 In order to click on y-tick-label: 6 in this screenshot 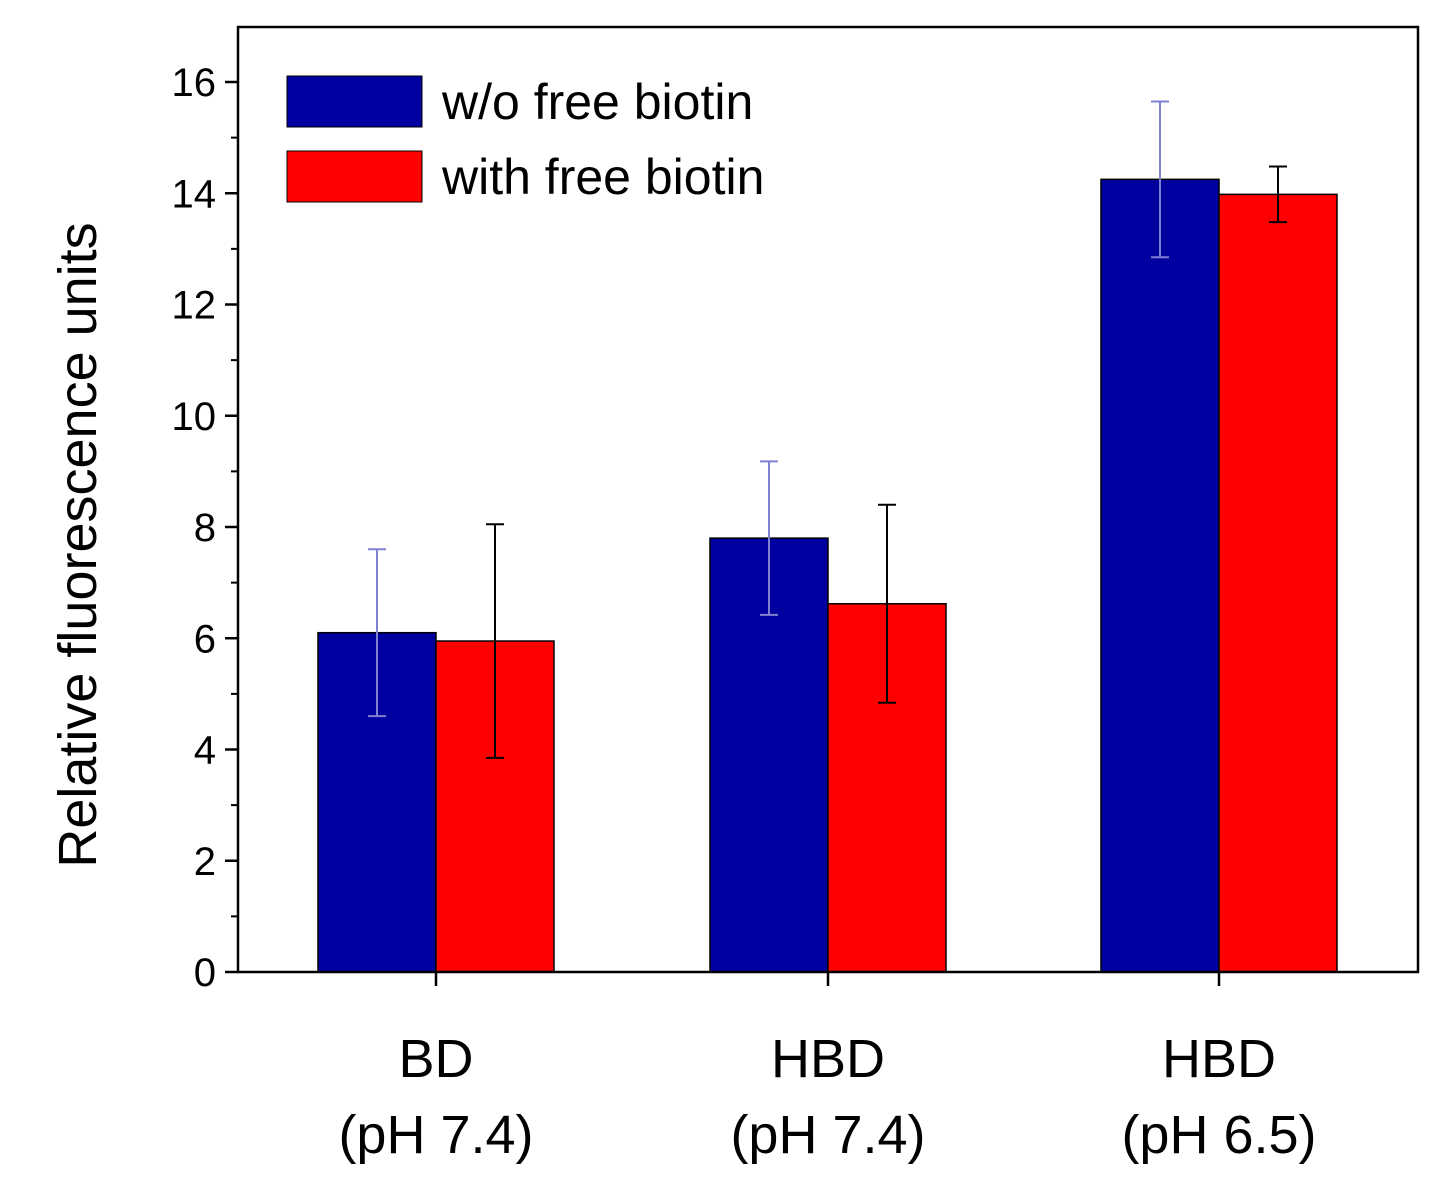, I will do `click(205, 639)`.